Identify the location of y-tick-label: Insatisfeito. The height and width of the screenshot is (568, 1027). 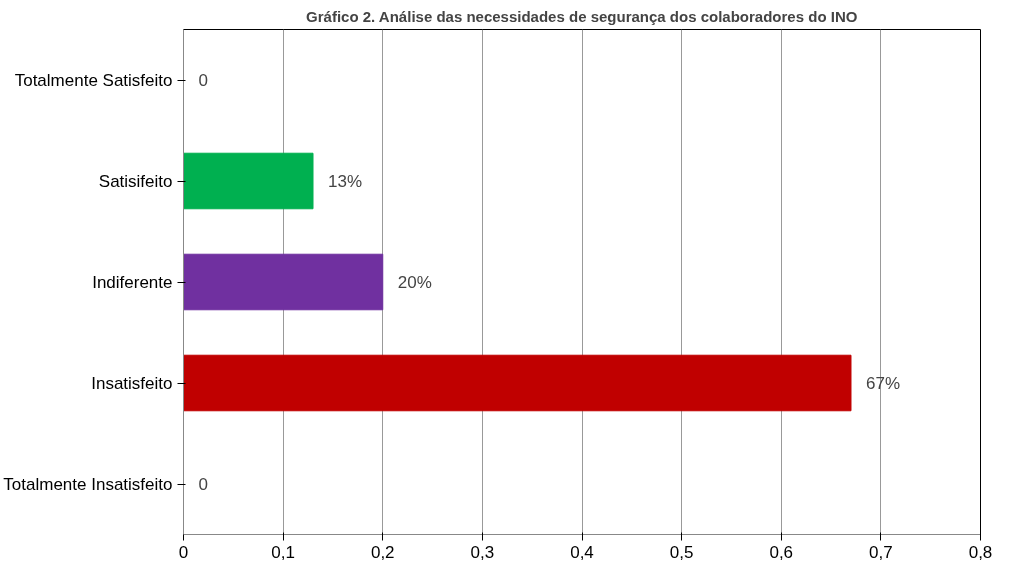
(132, 383).